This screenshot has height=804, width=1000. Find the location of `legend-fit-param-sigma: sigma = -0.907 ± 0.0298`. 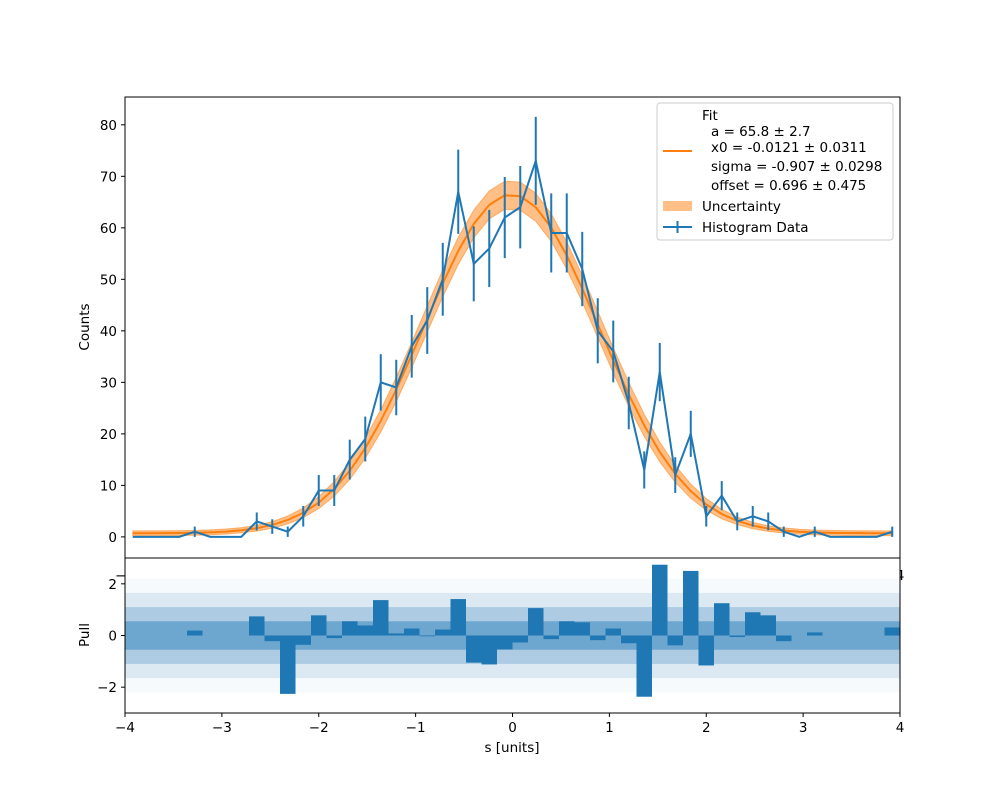

legend-fit-param-sigma: sigma = -0.907 ± 0.0298 is located at coordinates (796, 167).